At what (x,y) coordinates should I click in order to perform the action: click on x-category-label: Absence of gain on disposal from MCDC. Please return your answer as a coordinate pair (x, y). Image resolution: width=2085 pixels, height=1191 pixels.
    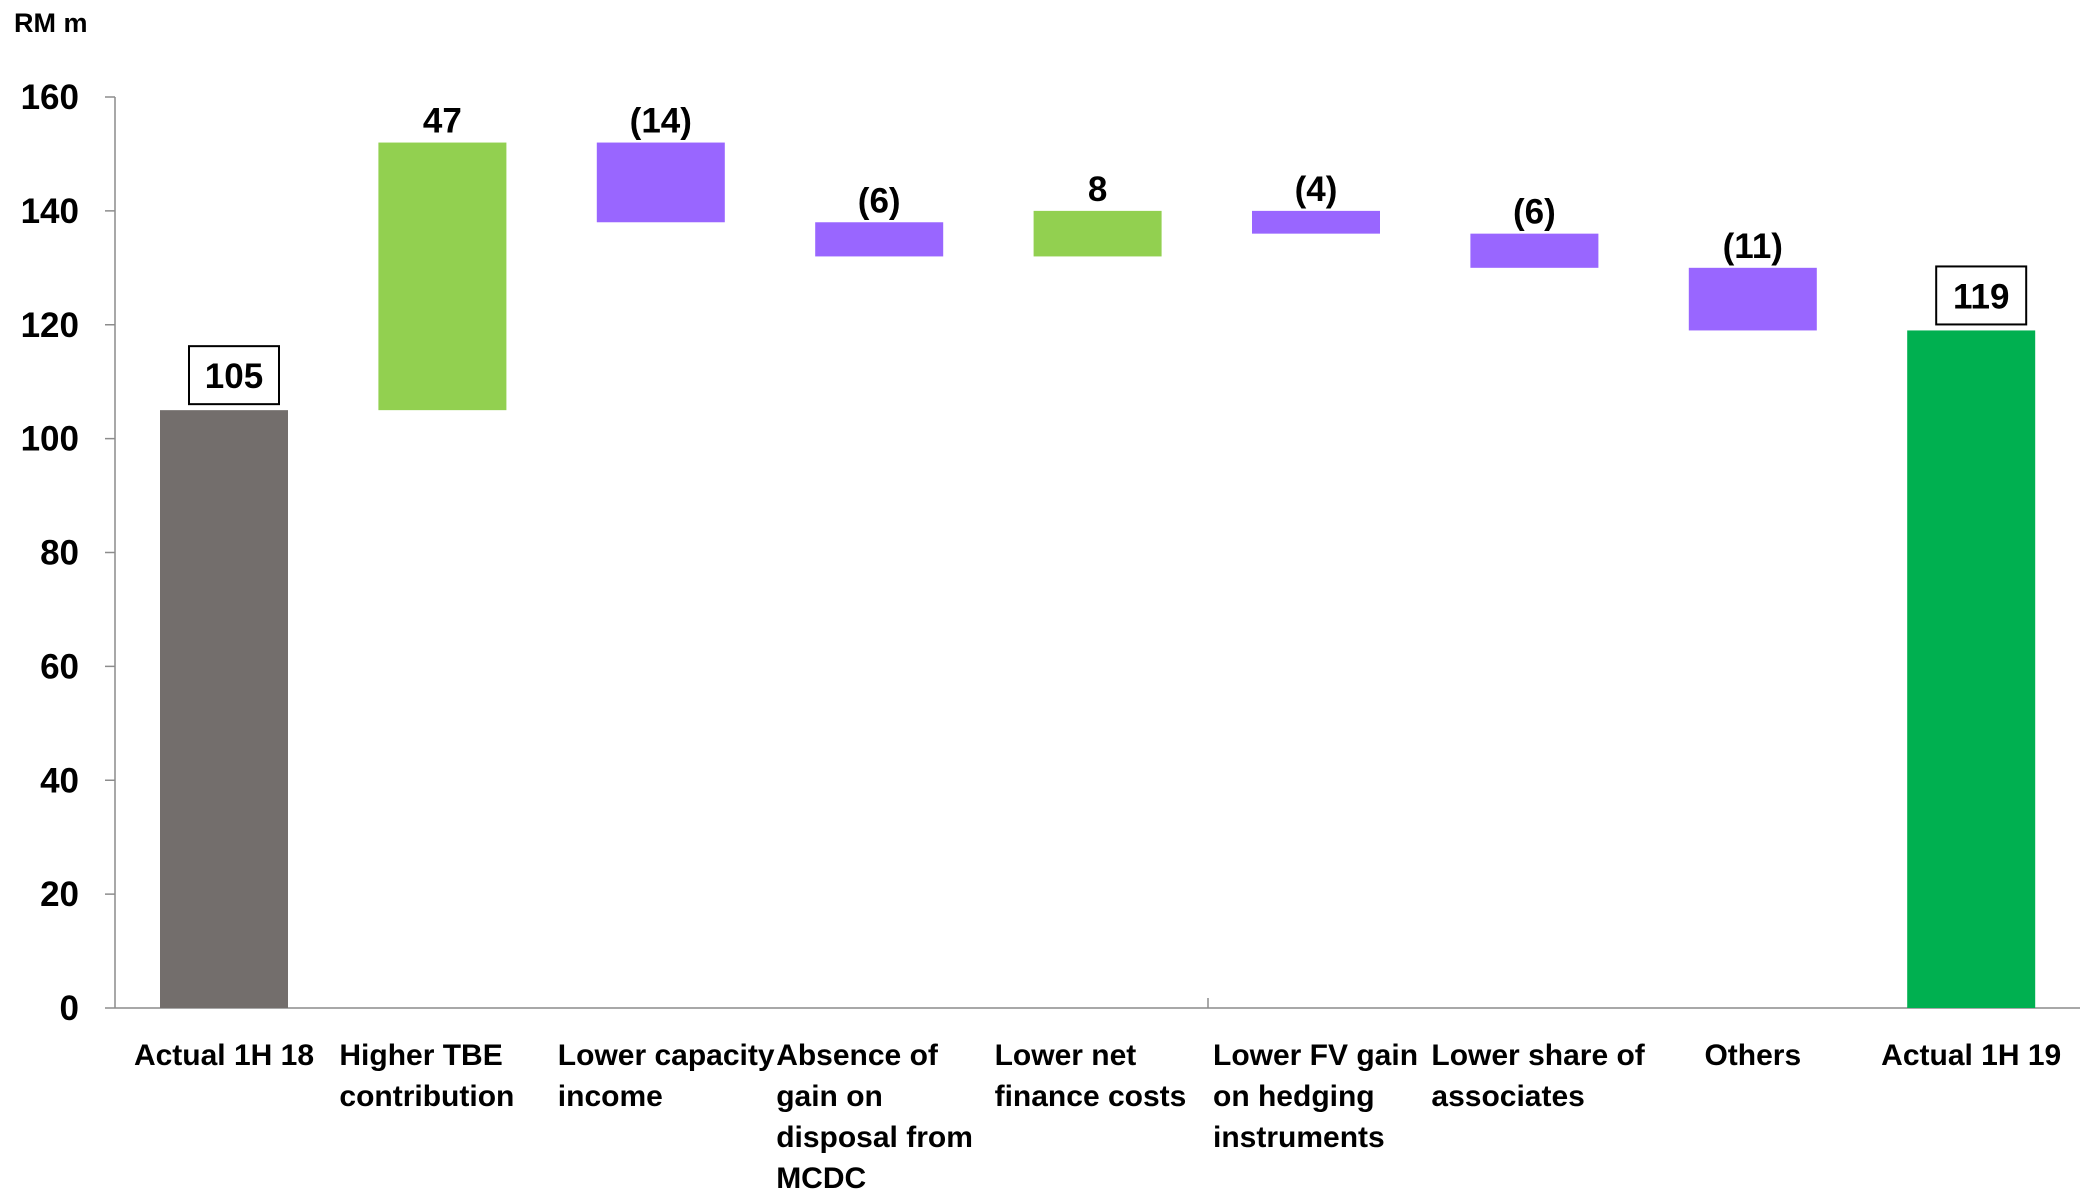
    Looking at the image, I should click on (874, 1115).